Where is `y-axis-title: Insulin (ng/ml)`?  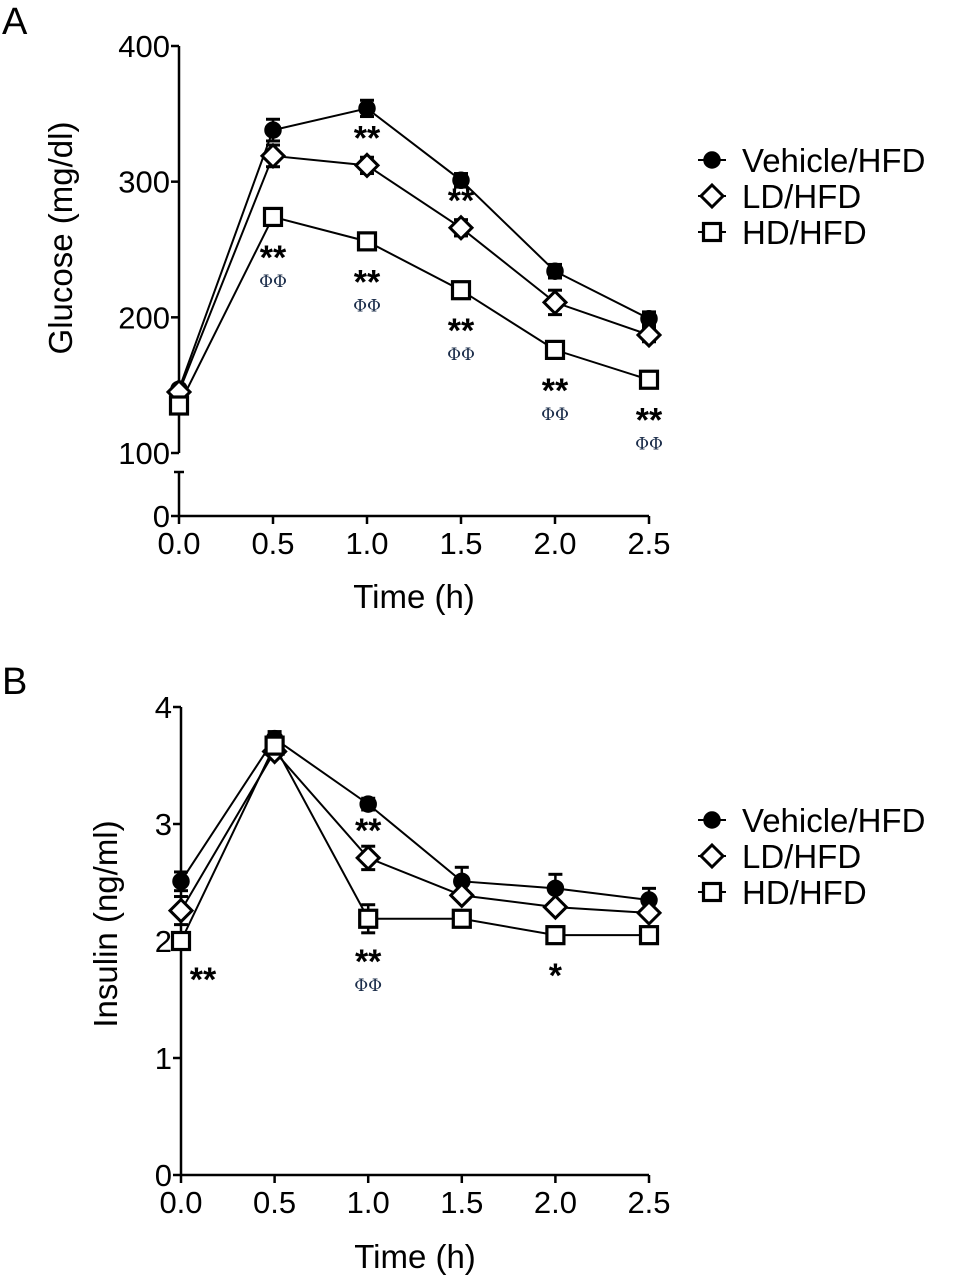 y-axis-title: Insulin (ng/ml) is located at coordinates (105, 923).